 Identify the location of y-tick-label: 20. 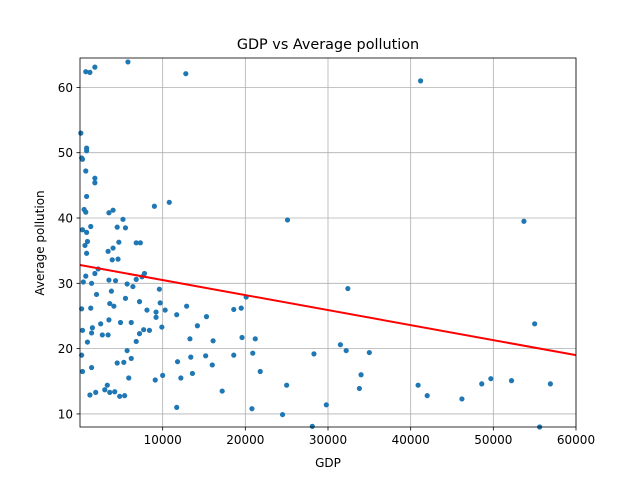
(65, 349).